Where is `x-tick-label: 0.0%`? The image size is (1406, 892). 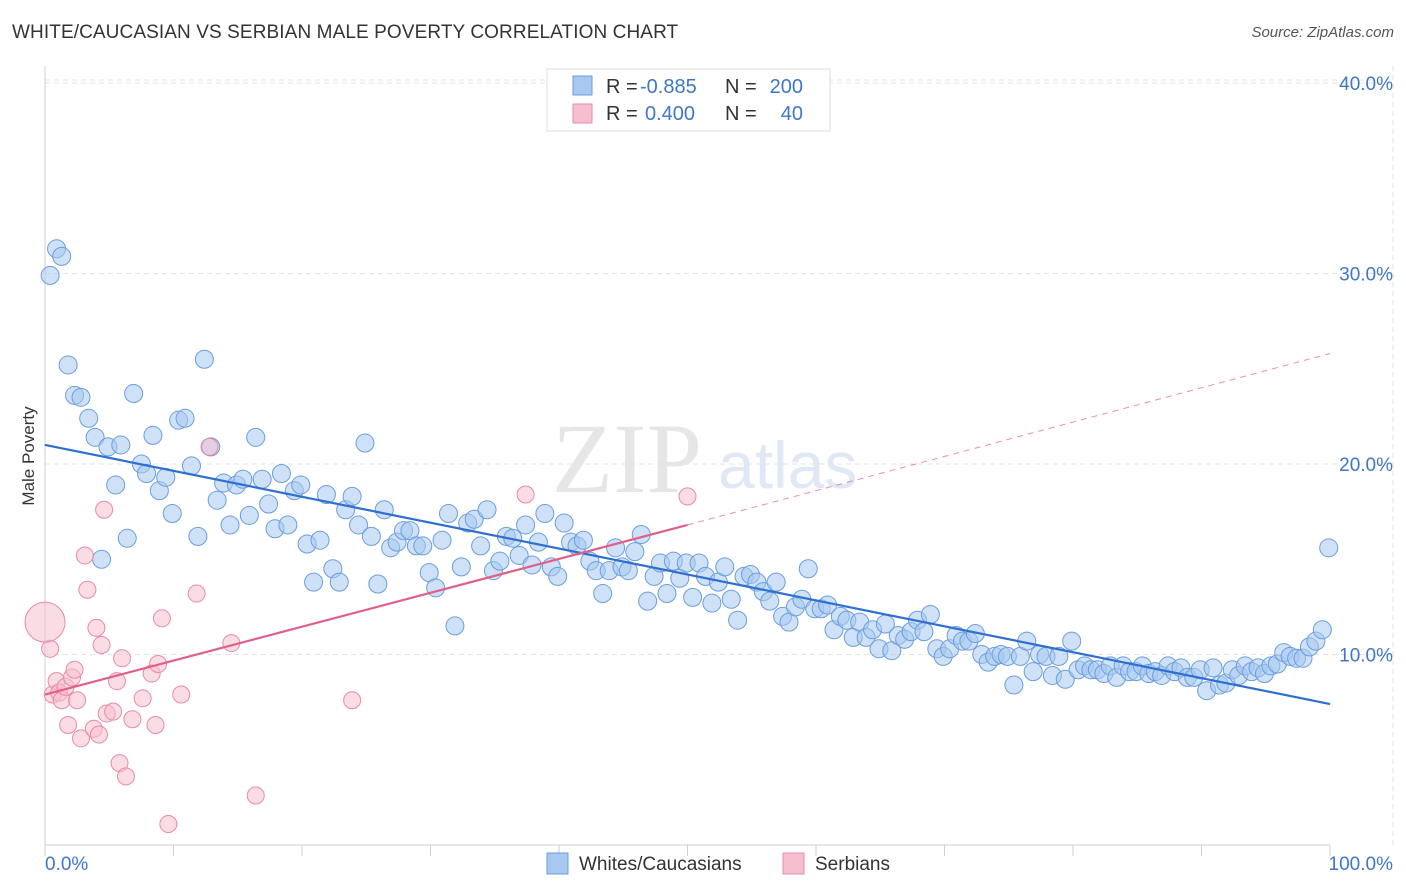
x-tick-label: 0.0% is located at coordinates (66, 864).